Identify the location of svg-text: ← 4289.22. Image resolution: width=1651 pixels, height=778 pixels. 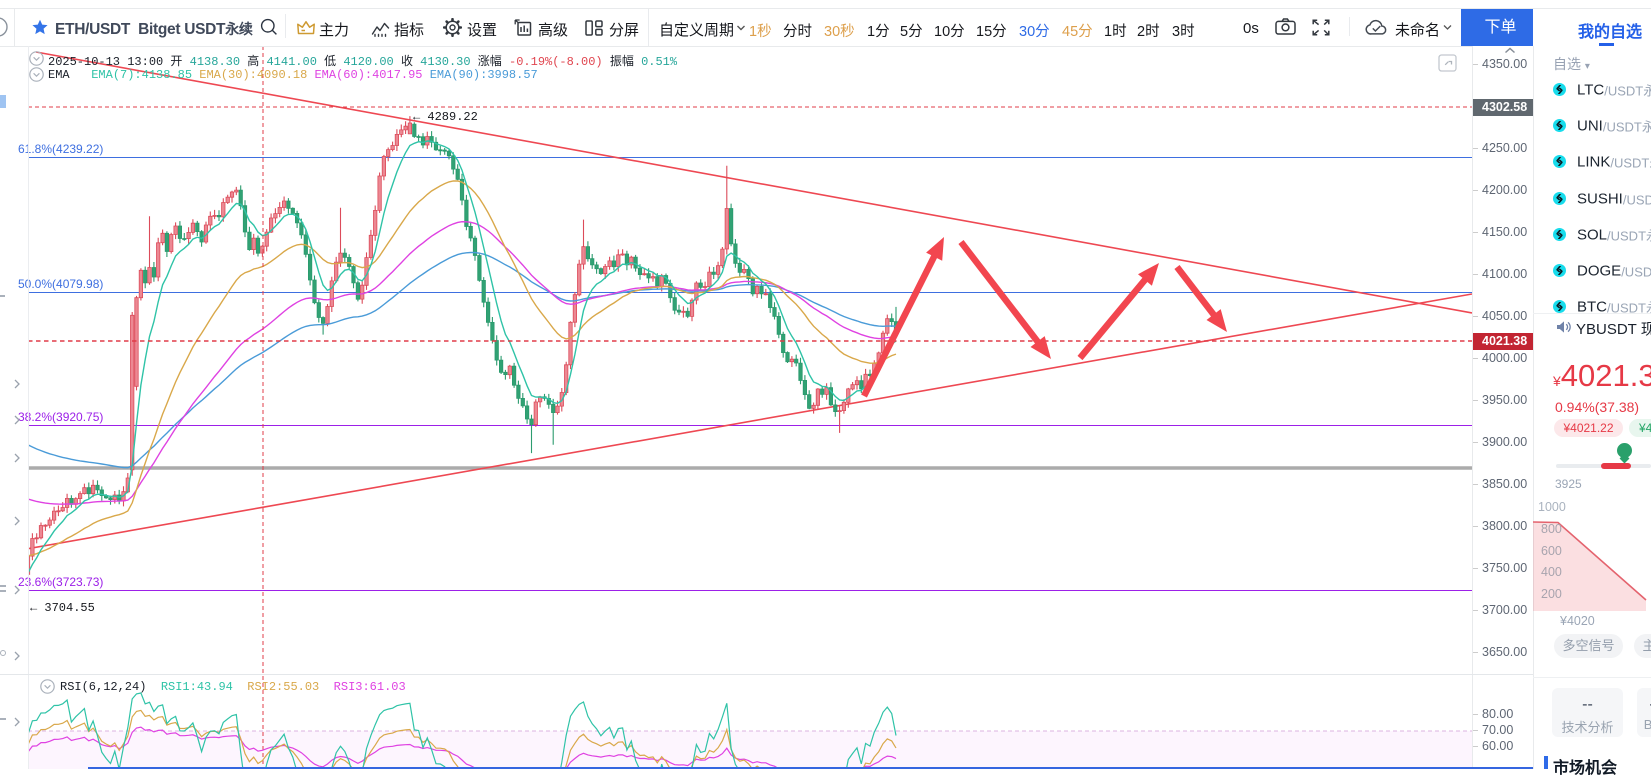
(445, 117).